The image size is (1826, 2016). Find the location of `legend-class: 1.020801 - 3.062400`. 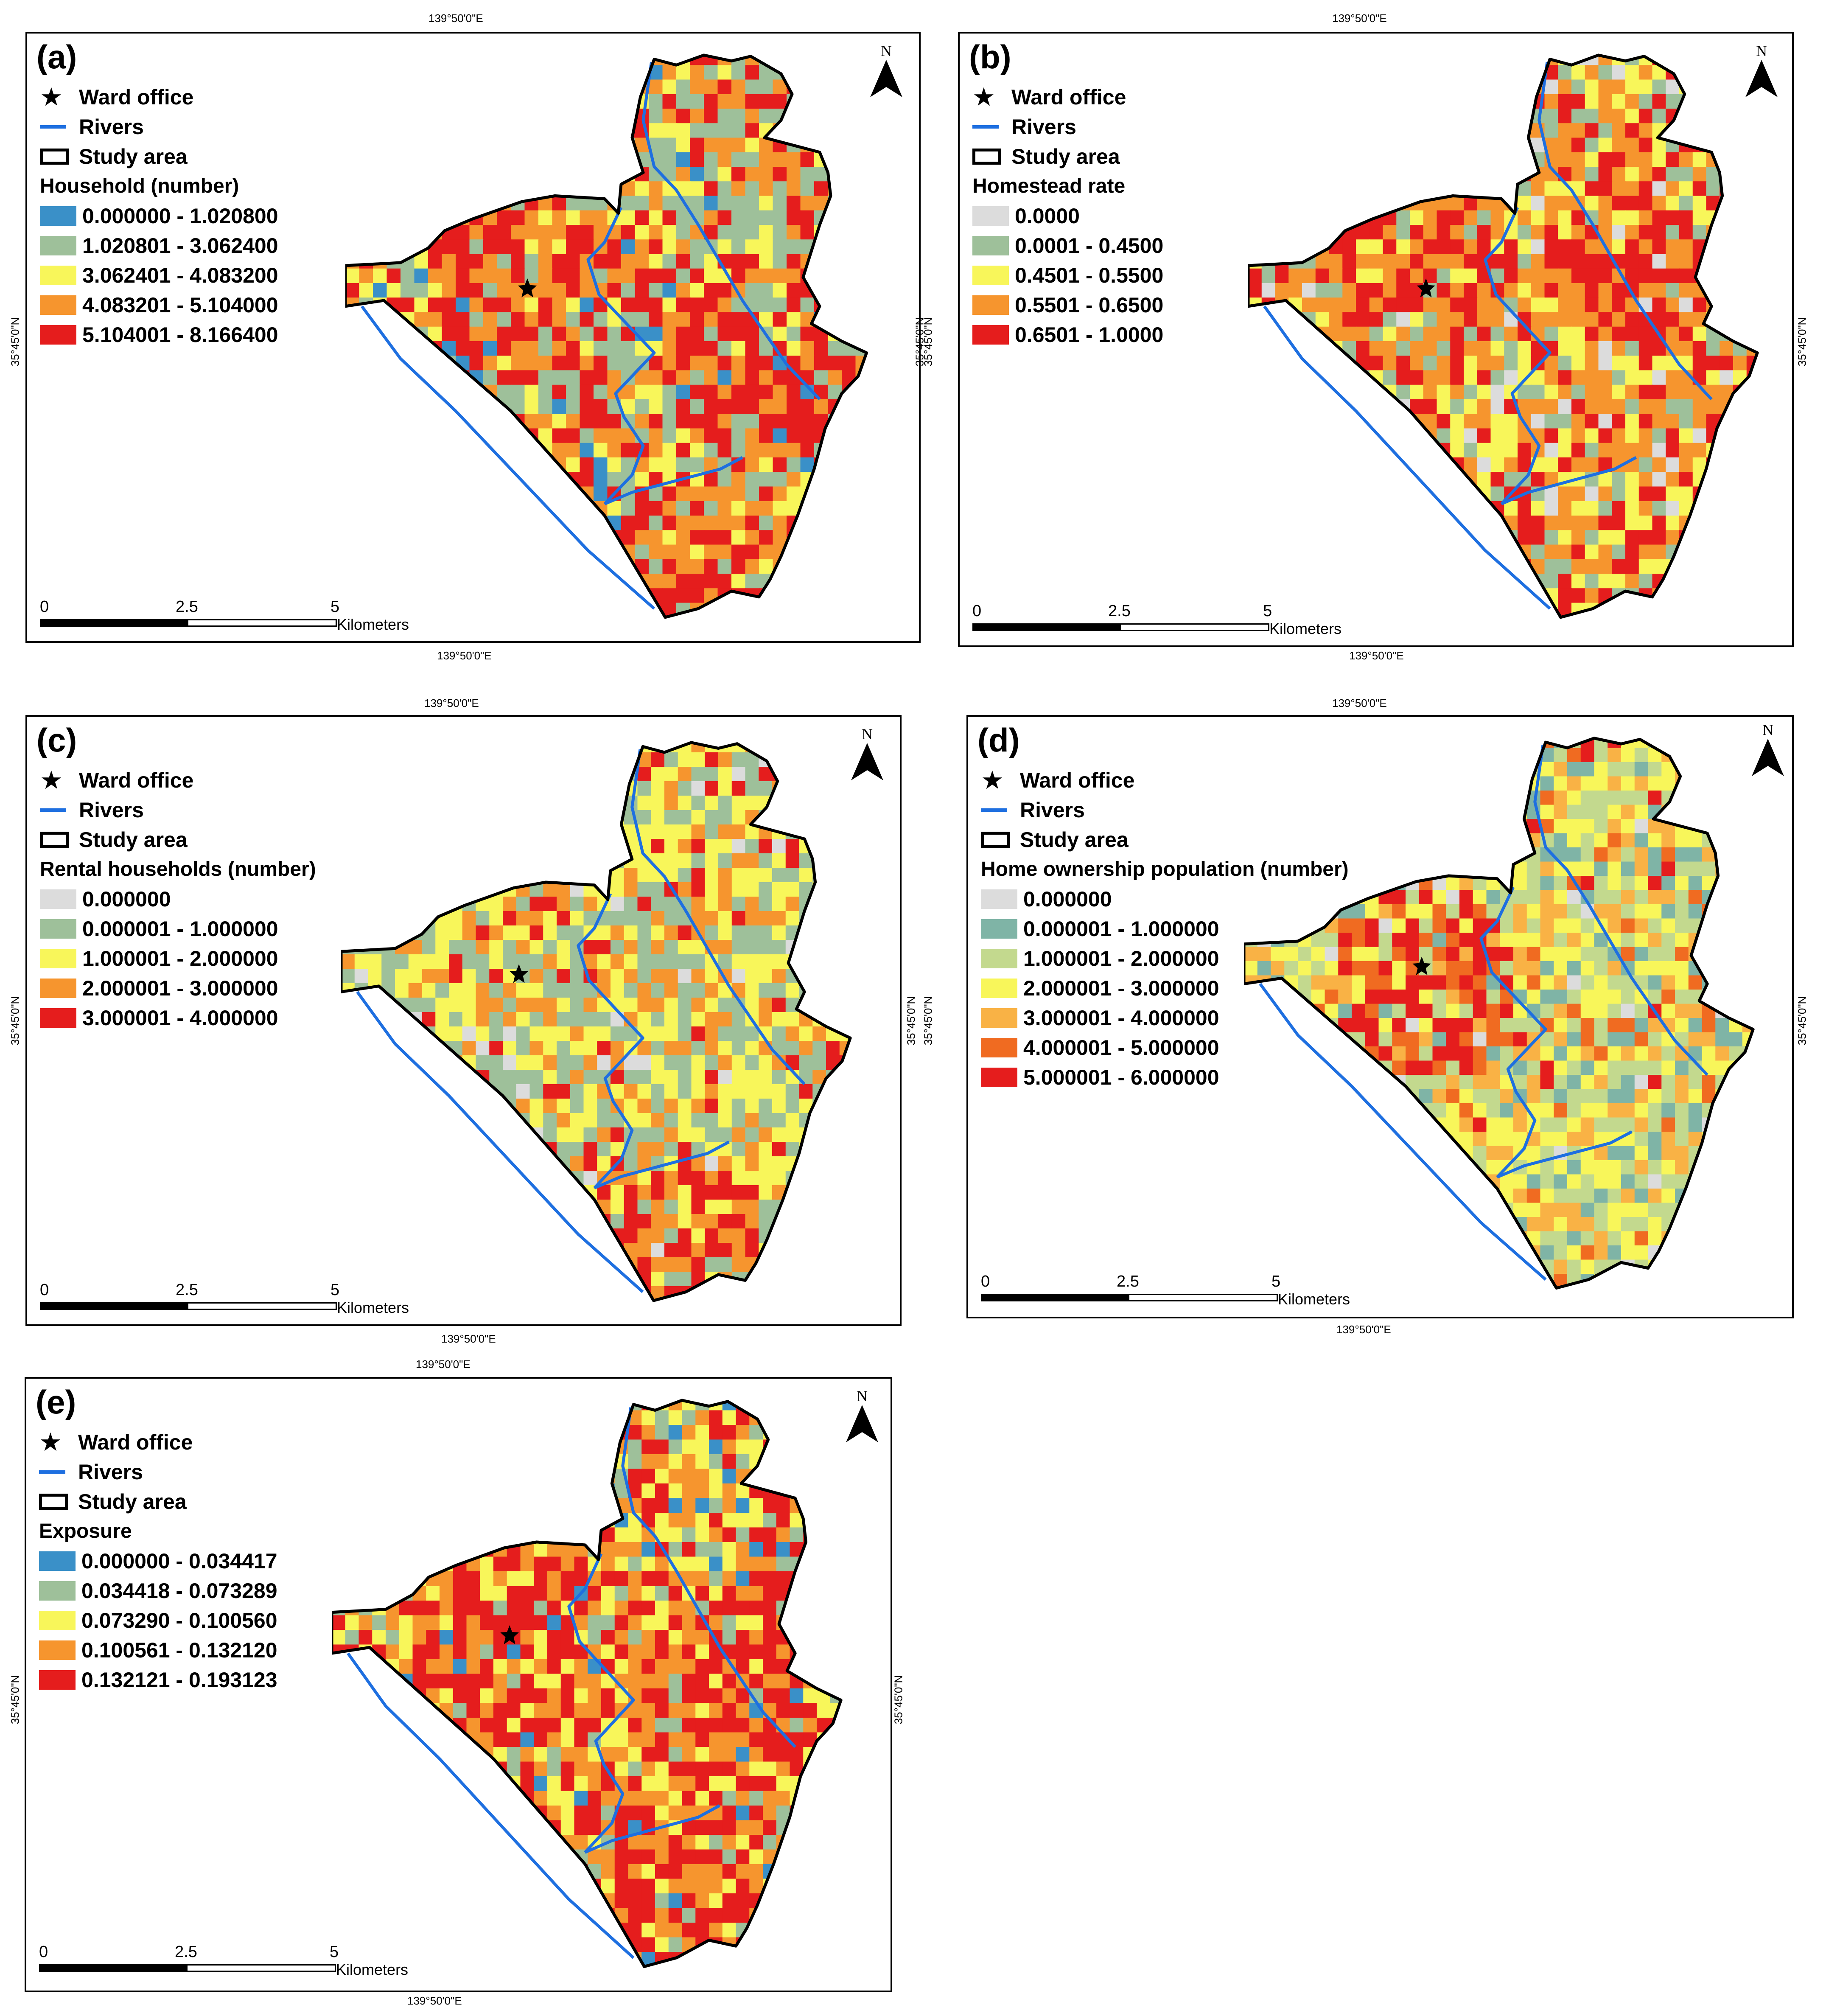

legend-class: 1.020801 - 3.062400 is located at coordinates (159, 246).